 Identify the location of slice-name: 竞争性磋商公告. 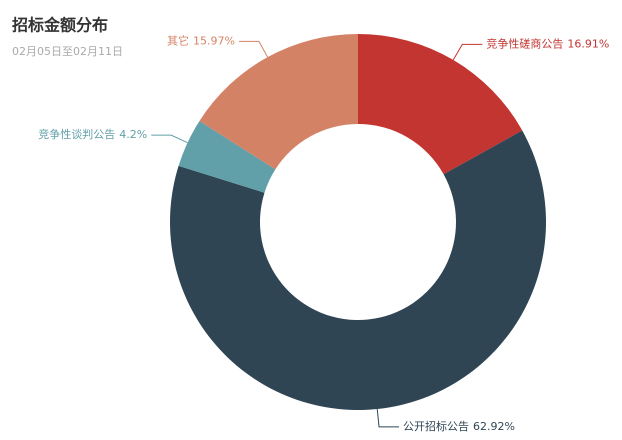
(524, 43).